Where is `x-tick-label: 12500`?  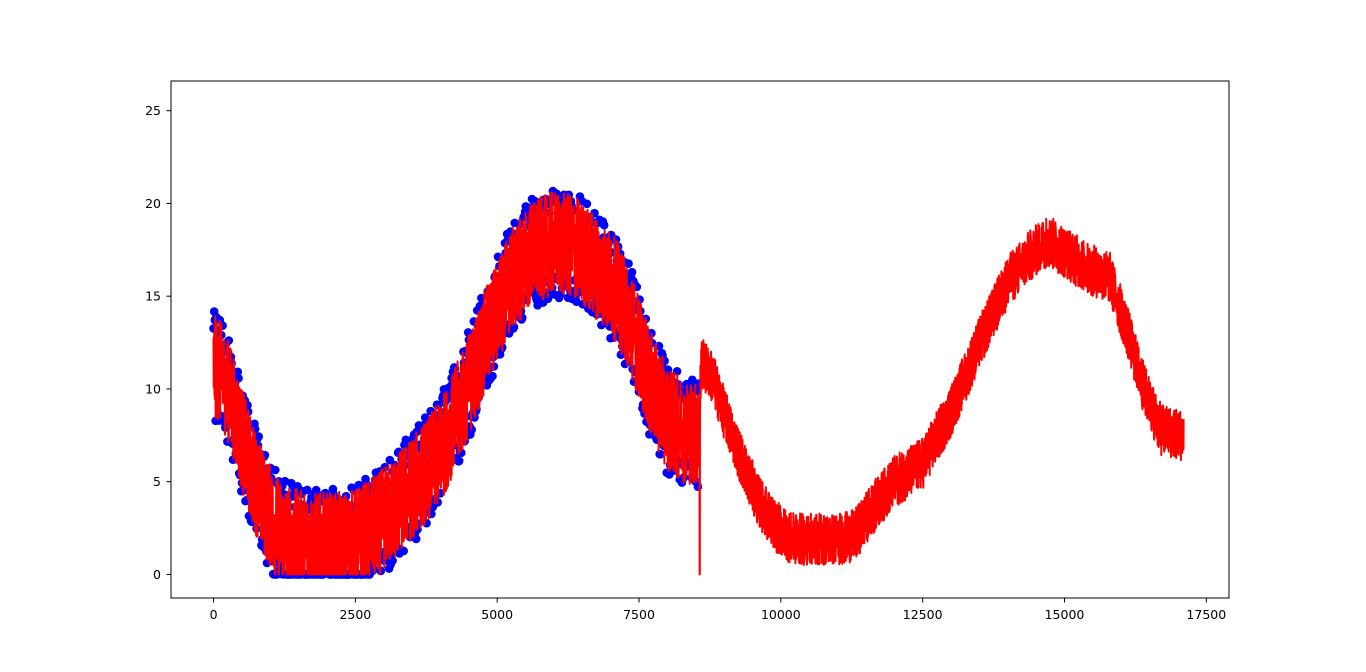 x-tick-label: 12500 is located at coordinates (923, 614).